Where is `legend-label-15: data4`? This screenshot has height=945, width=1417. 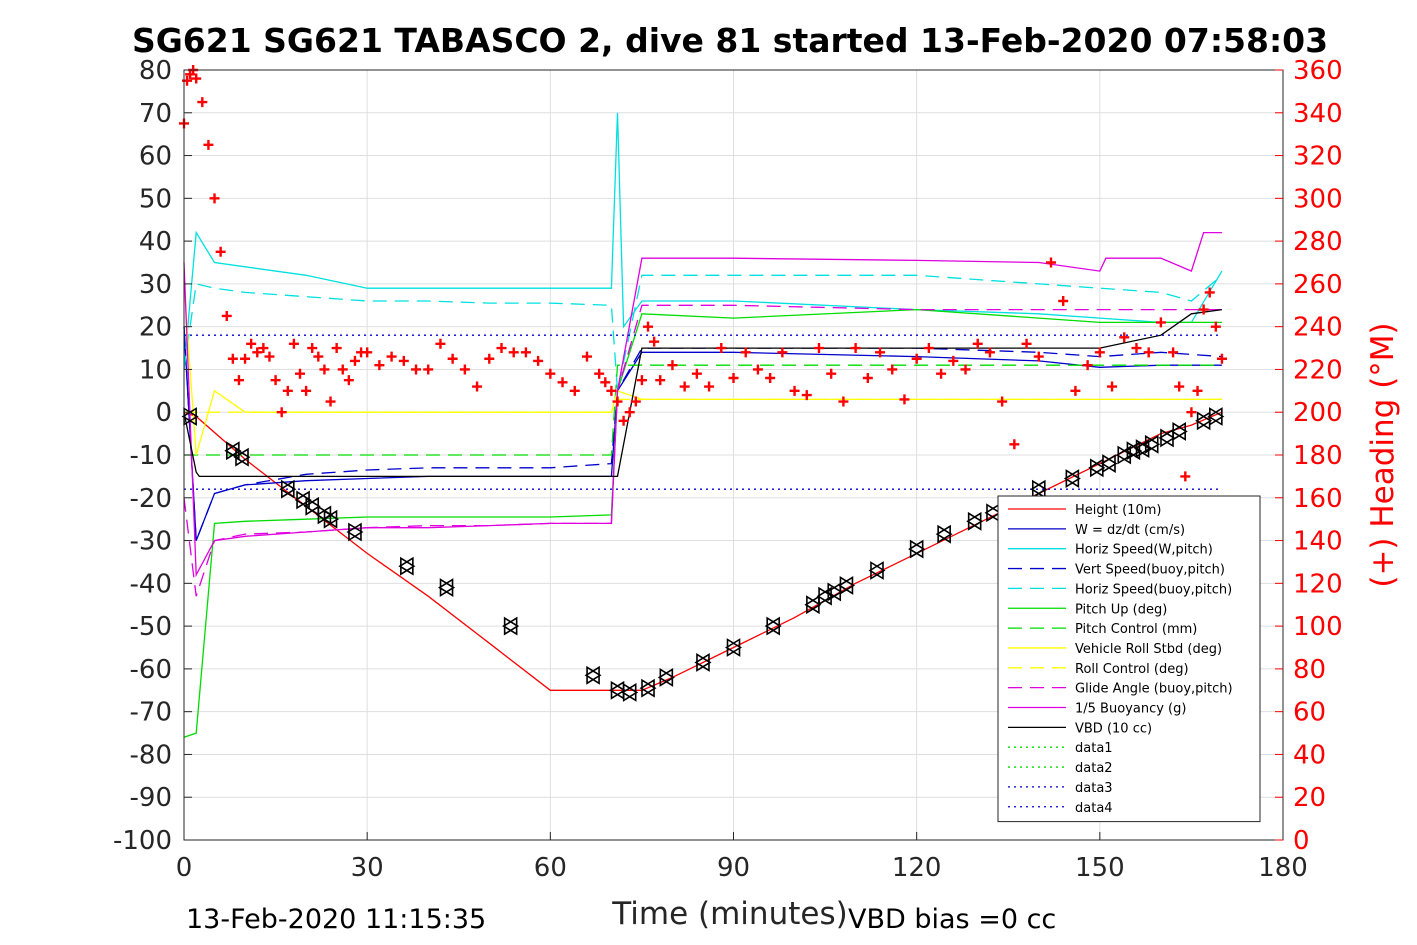
legend-label-15: data4 is located at coordinates (1094, 808).